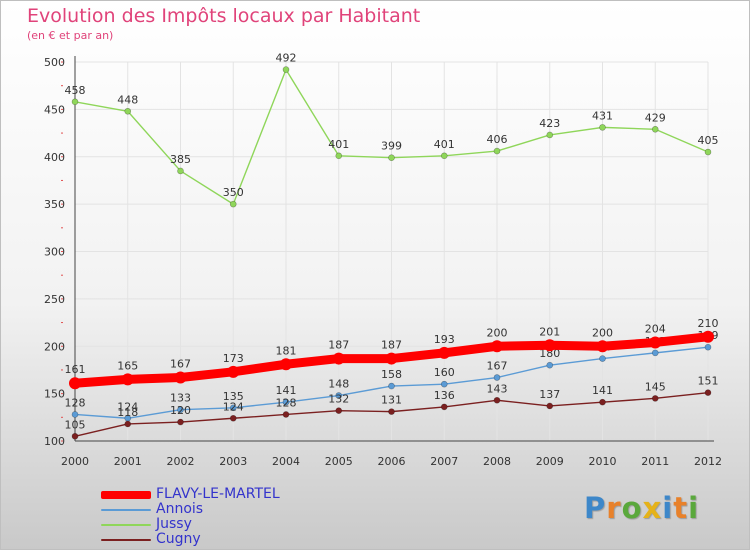 The image size is (750, 550). What do you see at coordinates (54, 109) in the screenshot?
I see `y-tick-label: 450` at bounding box center [54, 109].